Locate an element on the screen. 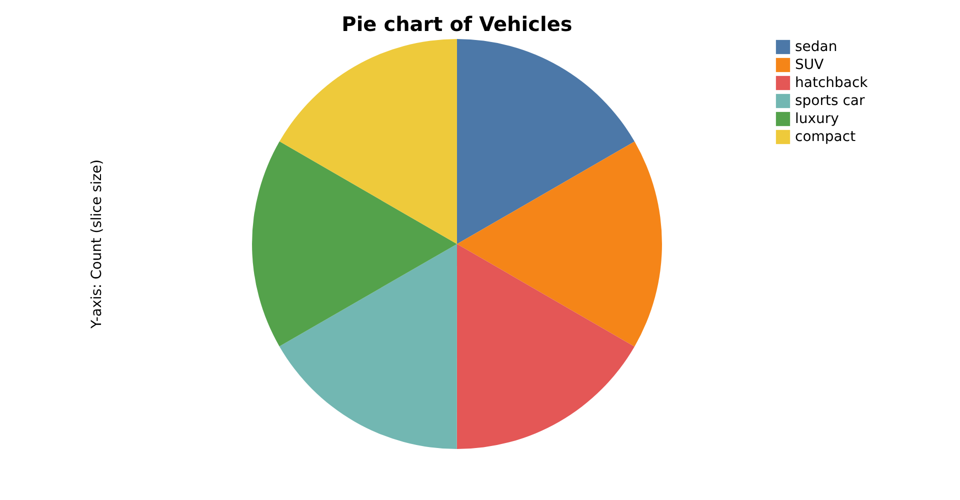  legend-label: compact is located at coordinates (825, 137).